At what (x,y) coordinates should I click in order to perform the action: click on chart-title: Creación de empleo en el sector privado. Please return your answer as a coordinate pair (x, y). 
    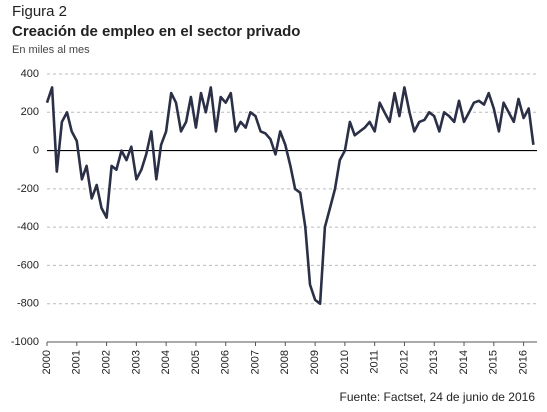
    Looking at the image, I should click on (156, 31).